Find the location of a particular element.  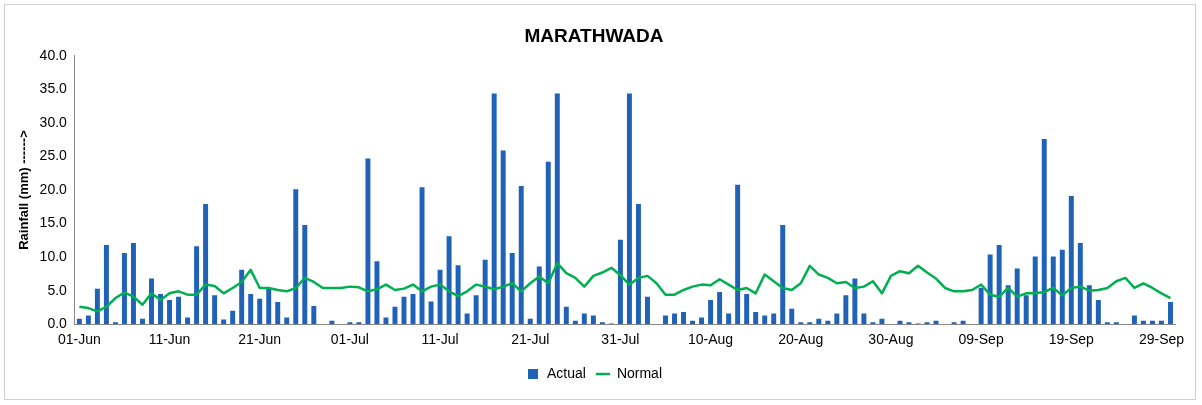

x-tick-label: 10-Aug is located at coordinates (711, 339).